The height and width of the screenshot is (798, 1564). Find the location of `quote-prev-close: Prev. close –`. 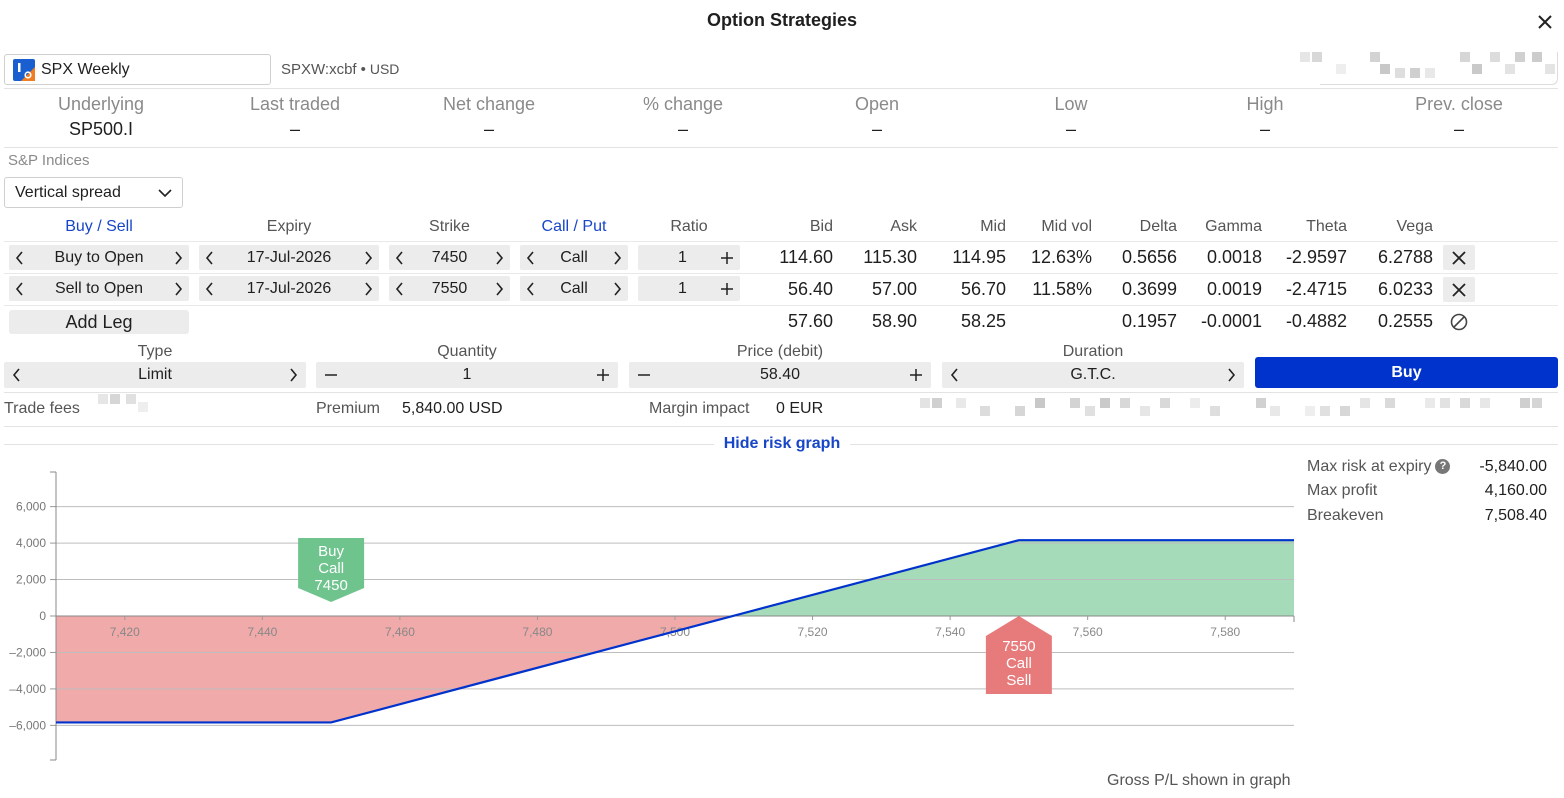

quote-prev-close: Prev. close – is located at coordinates (1459, 116).